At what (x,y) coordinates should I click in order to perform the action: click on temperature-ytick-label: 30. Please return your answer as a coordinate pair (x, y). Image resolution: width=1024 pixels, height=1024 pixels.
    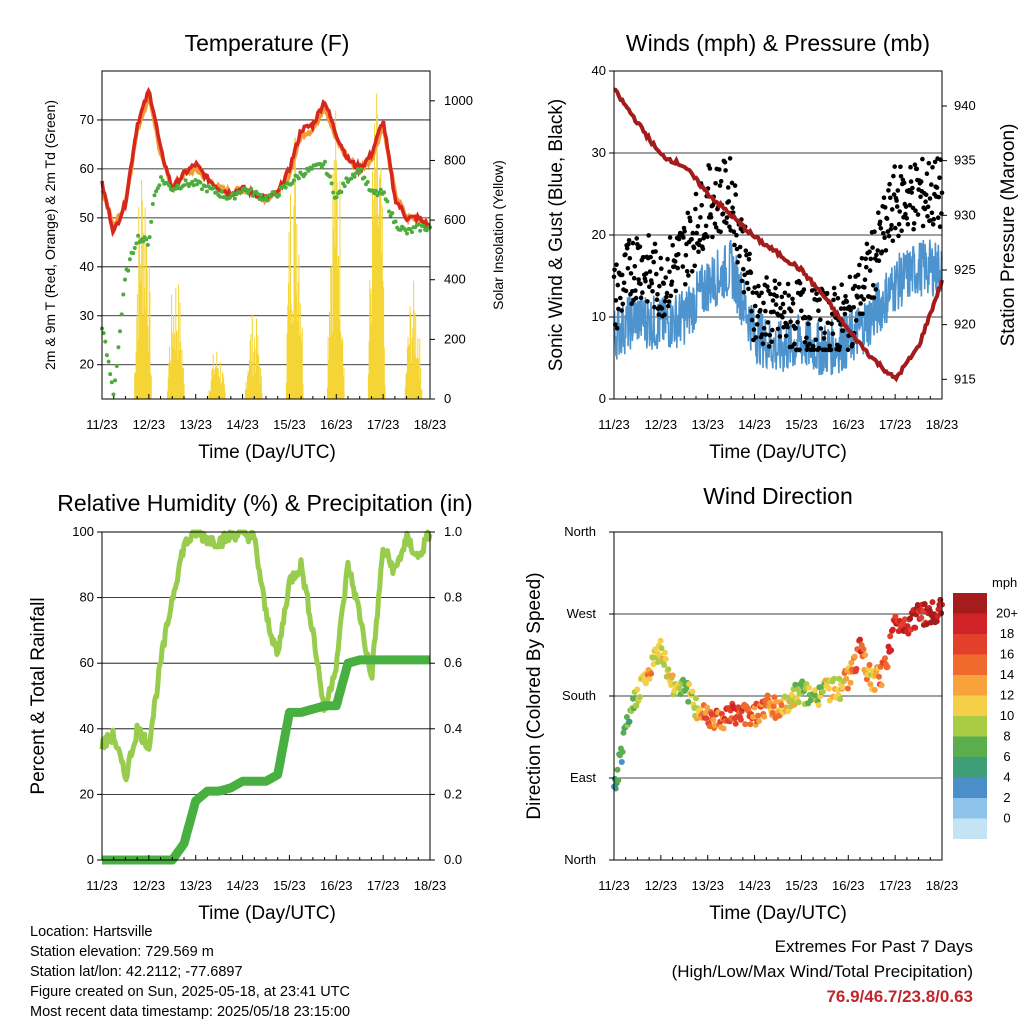
    Looking at the image, I should click on (87, 315).